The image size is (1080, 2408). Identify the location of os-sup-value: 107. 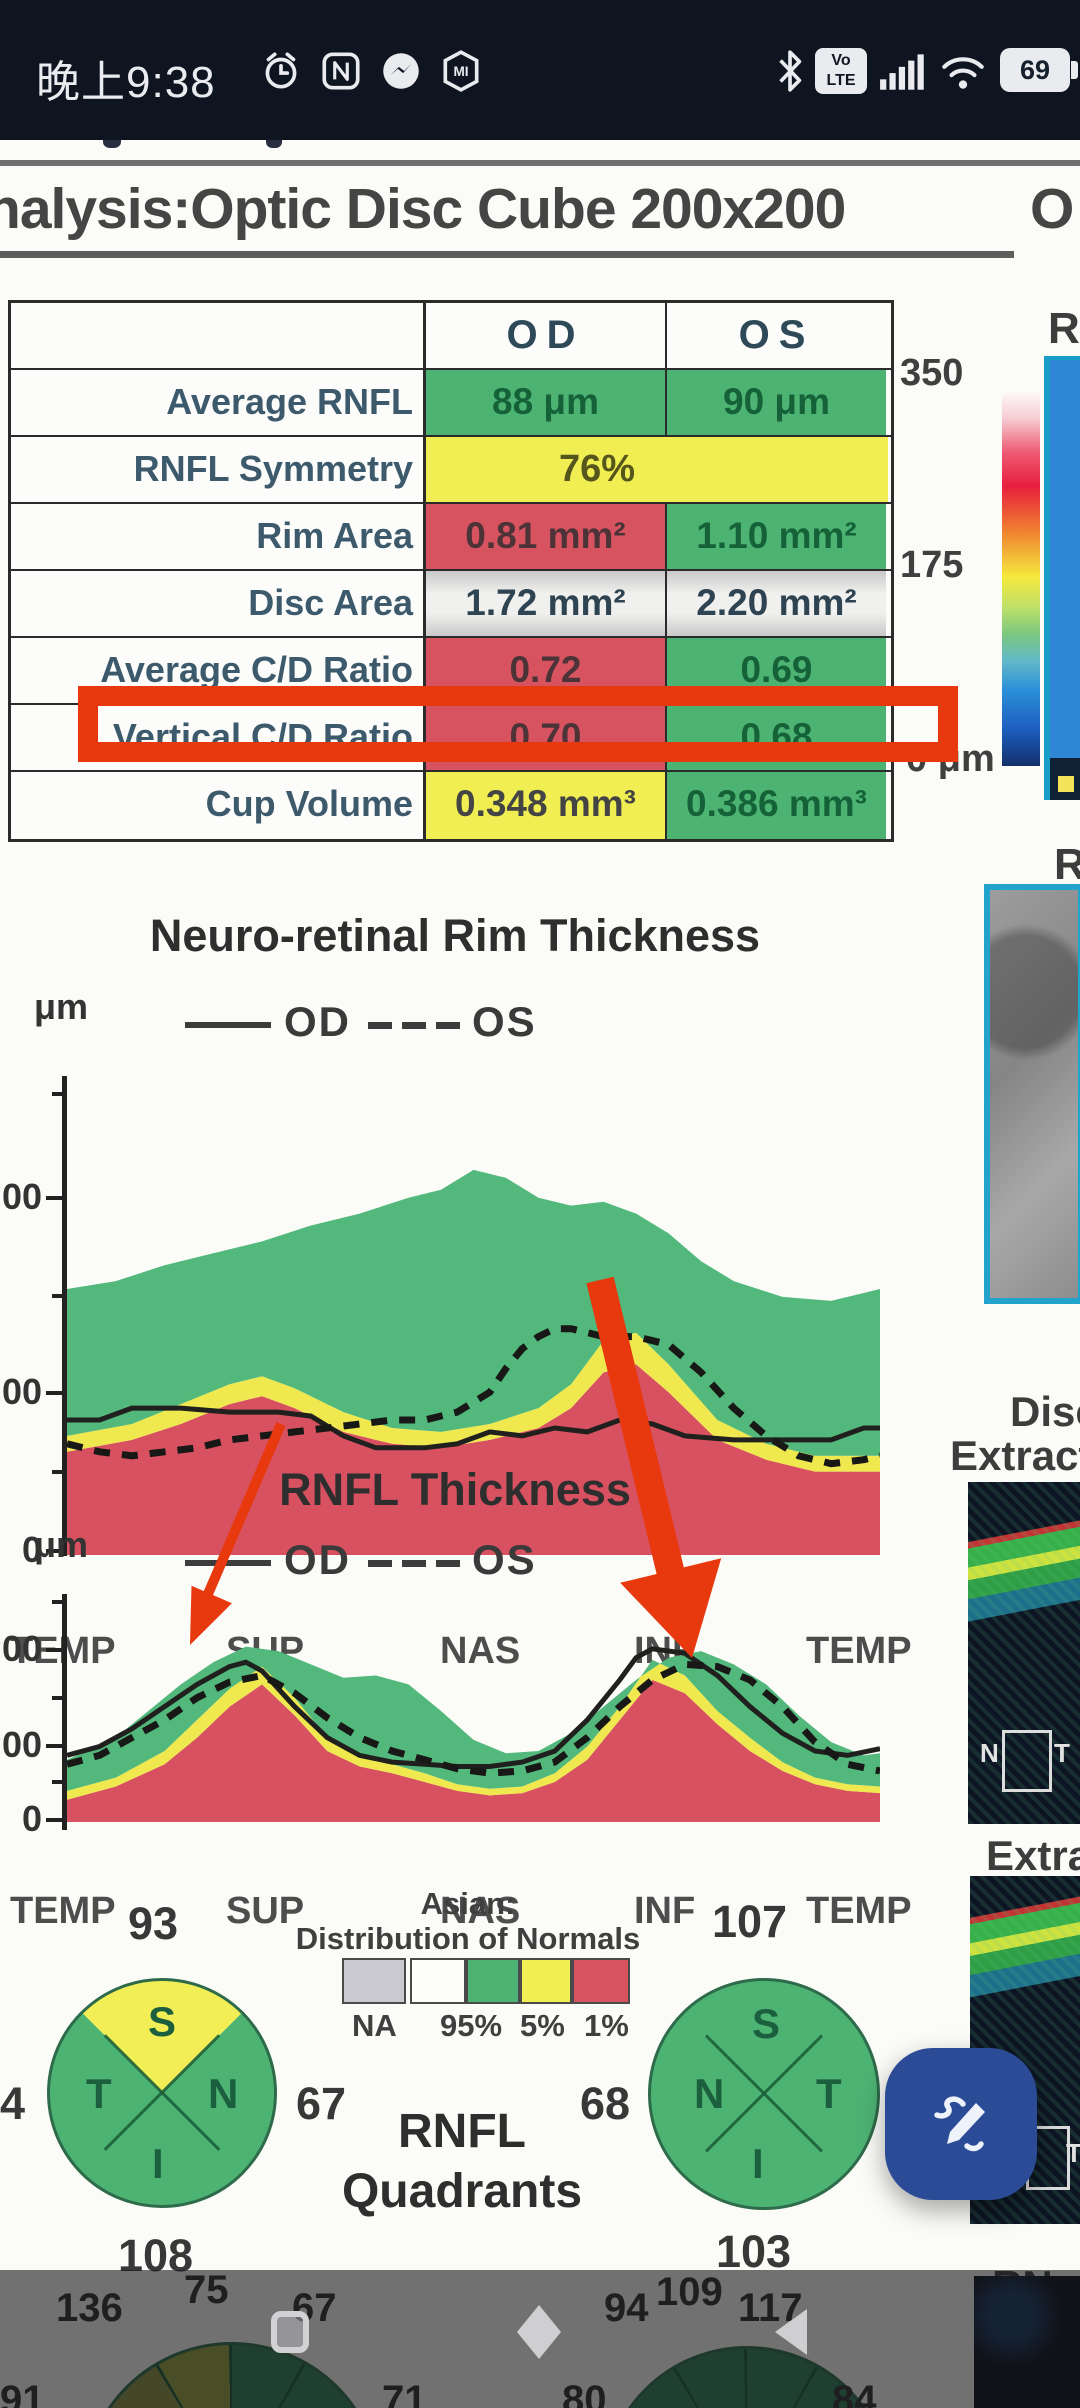
(750, 1921).